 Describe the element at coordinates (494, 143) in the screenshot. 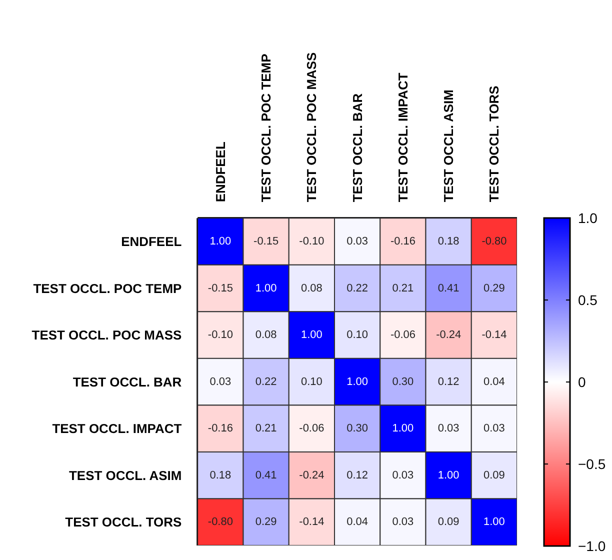

I see `x-tick-label: TEST OCCL. TORS` at that location.